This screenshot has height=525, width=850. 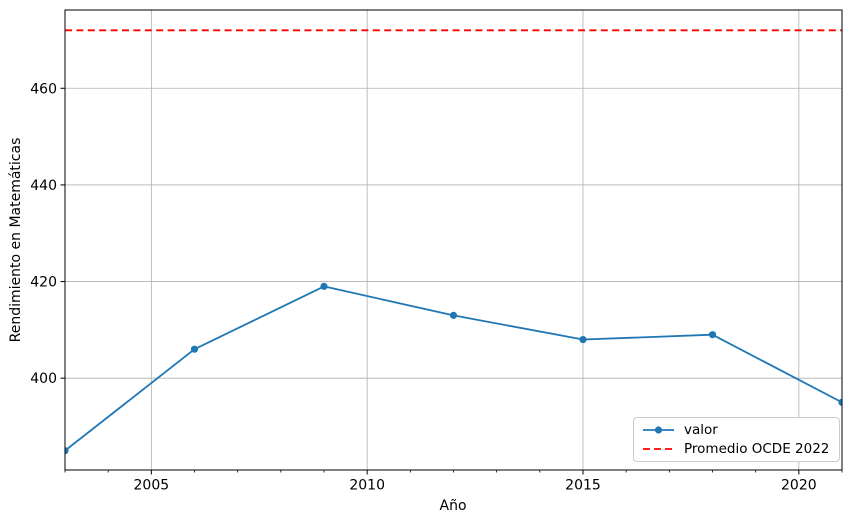 I want to click on legend-label-promedio-ocde: Promedio OCDE 2022, so click(x=757, y=448).